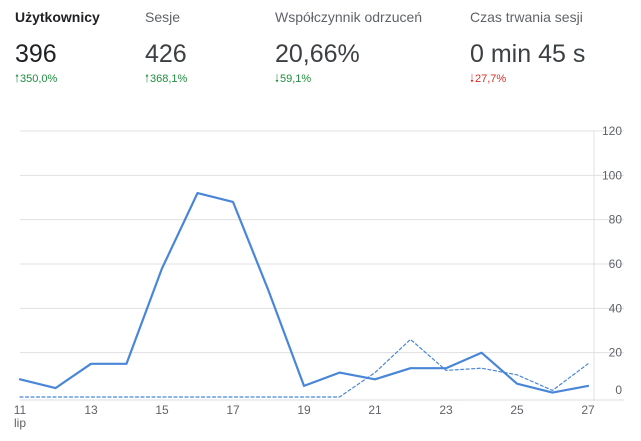  I want to click on x-tick-label: 25, so click(517, 410).